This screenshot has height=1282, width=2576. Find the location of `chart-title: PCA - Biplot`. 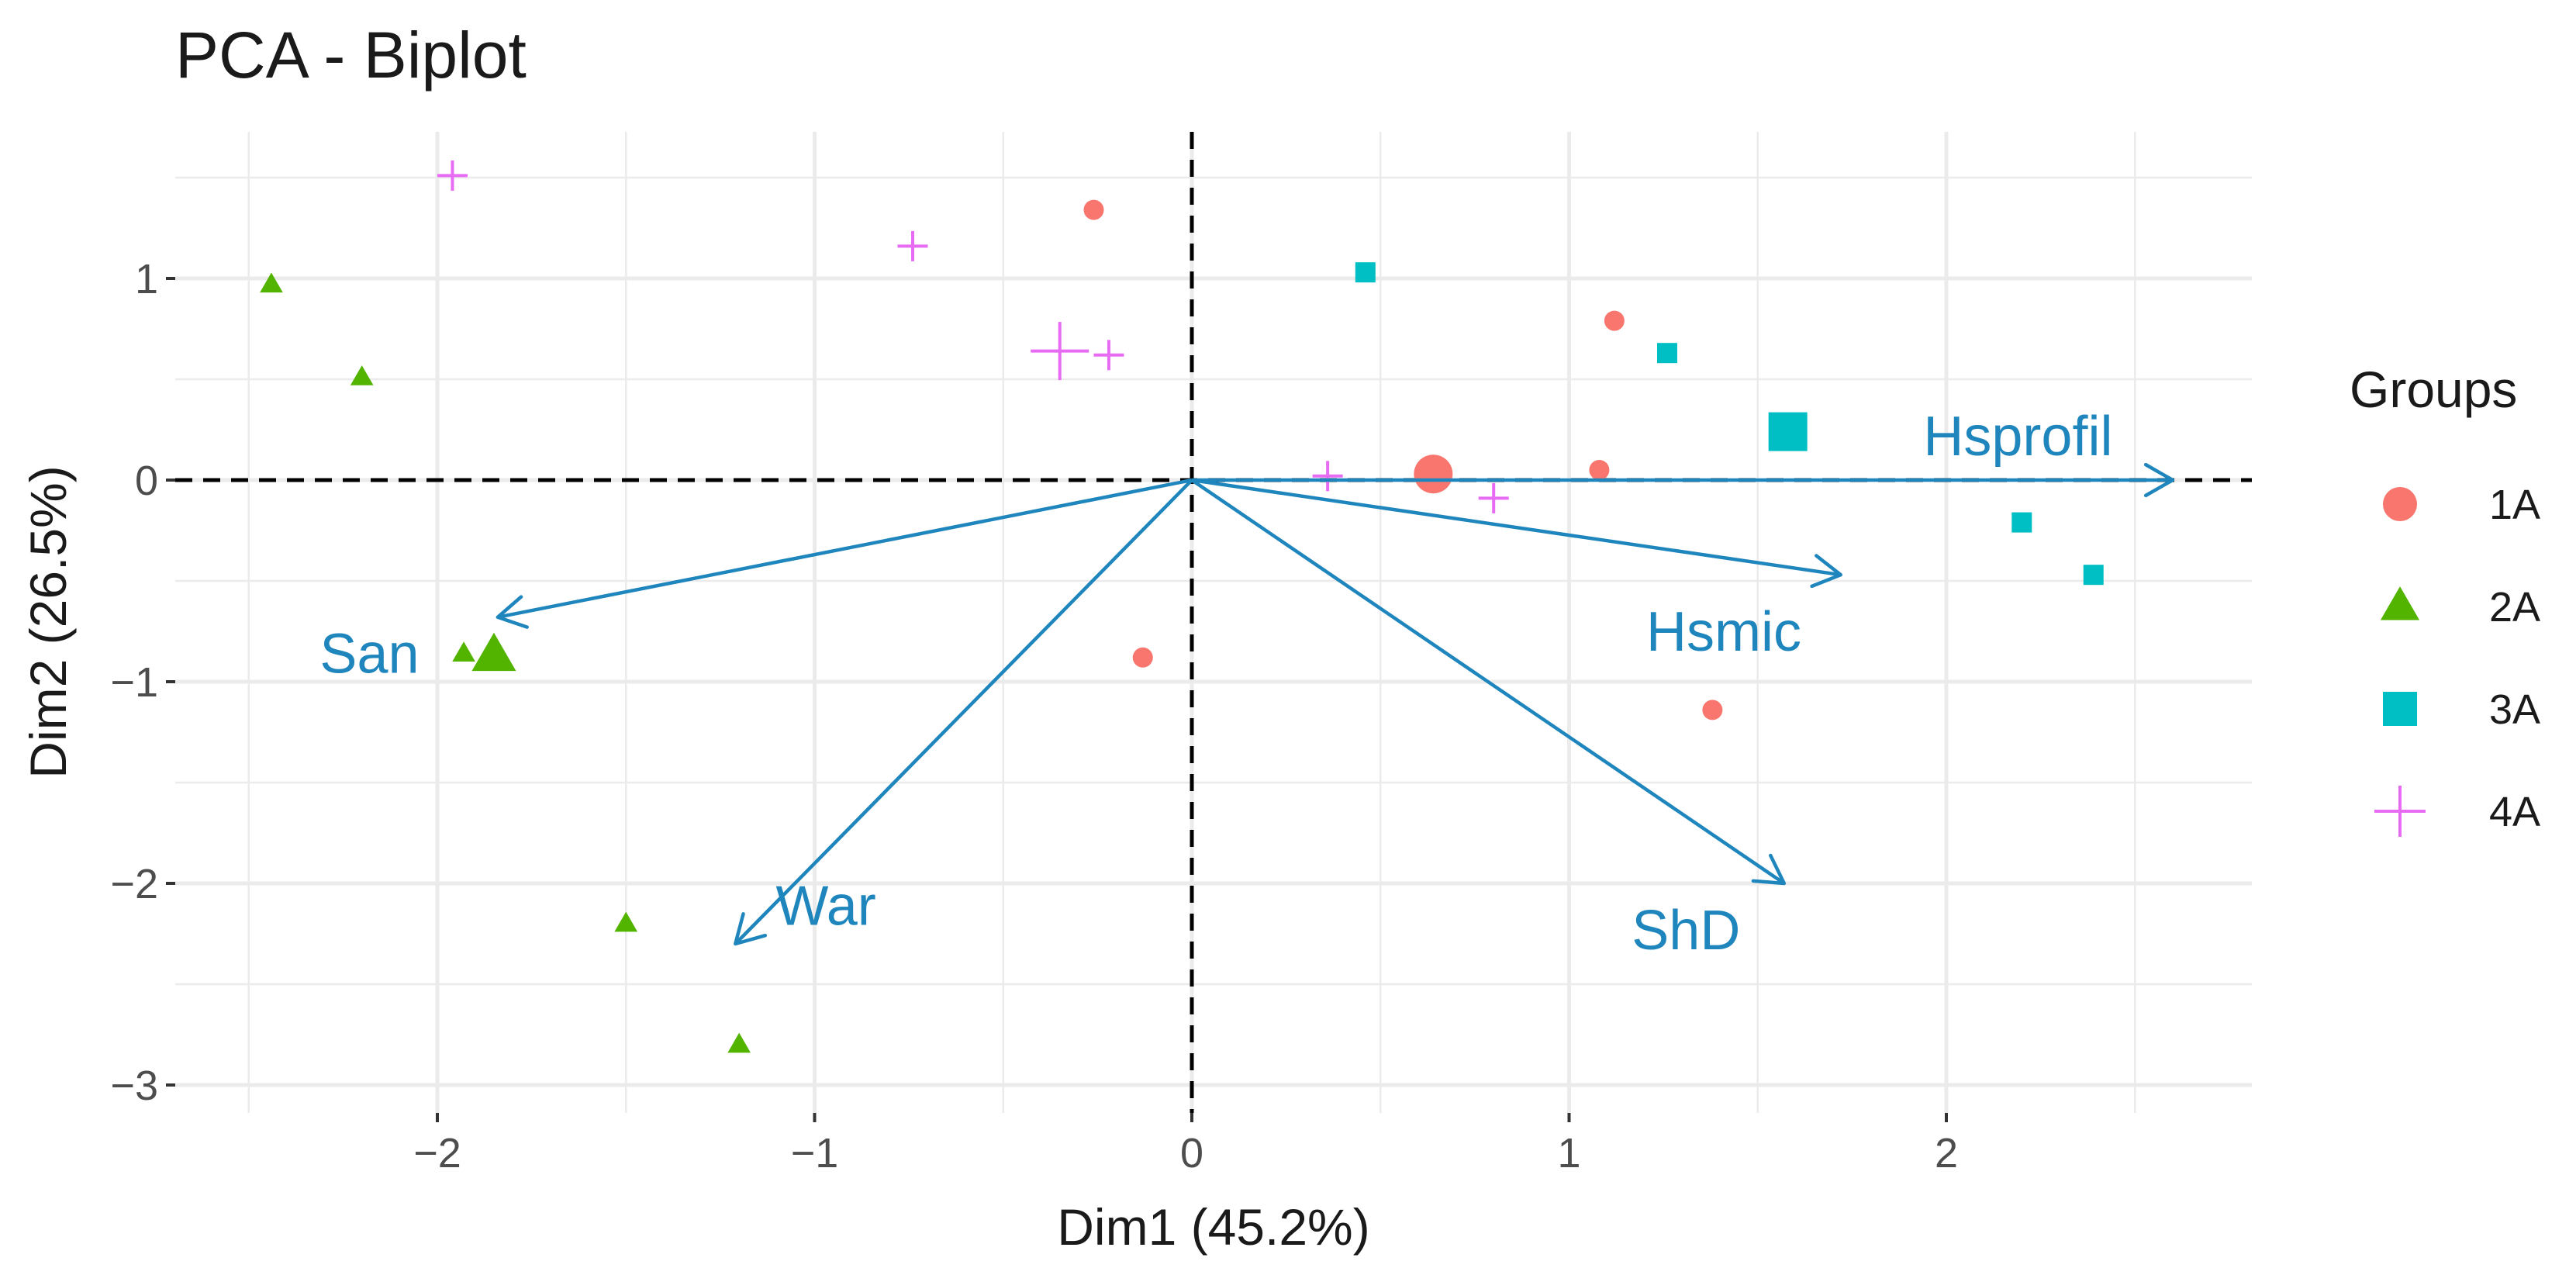

chart-title: PCA - Biplot is located at coordinates (351, 55).